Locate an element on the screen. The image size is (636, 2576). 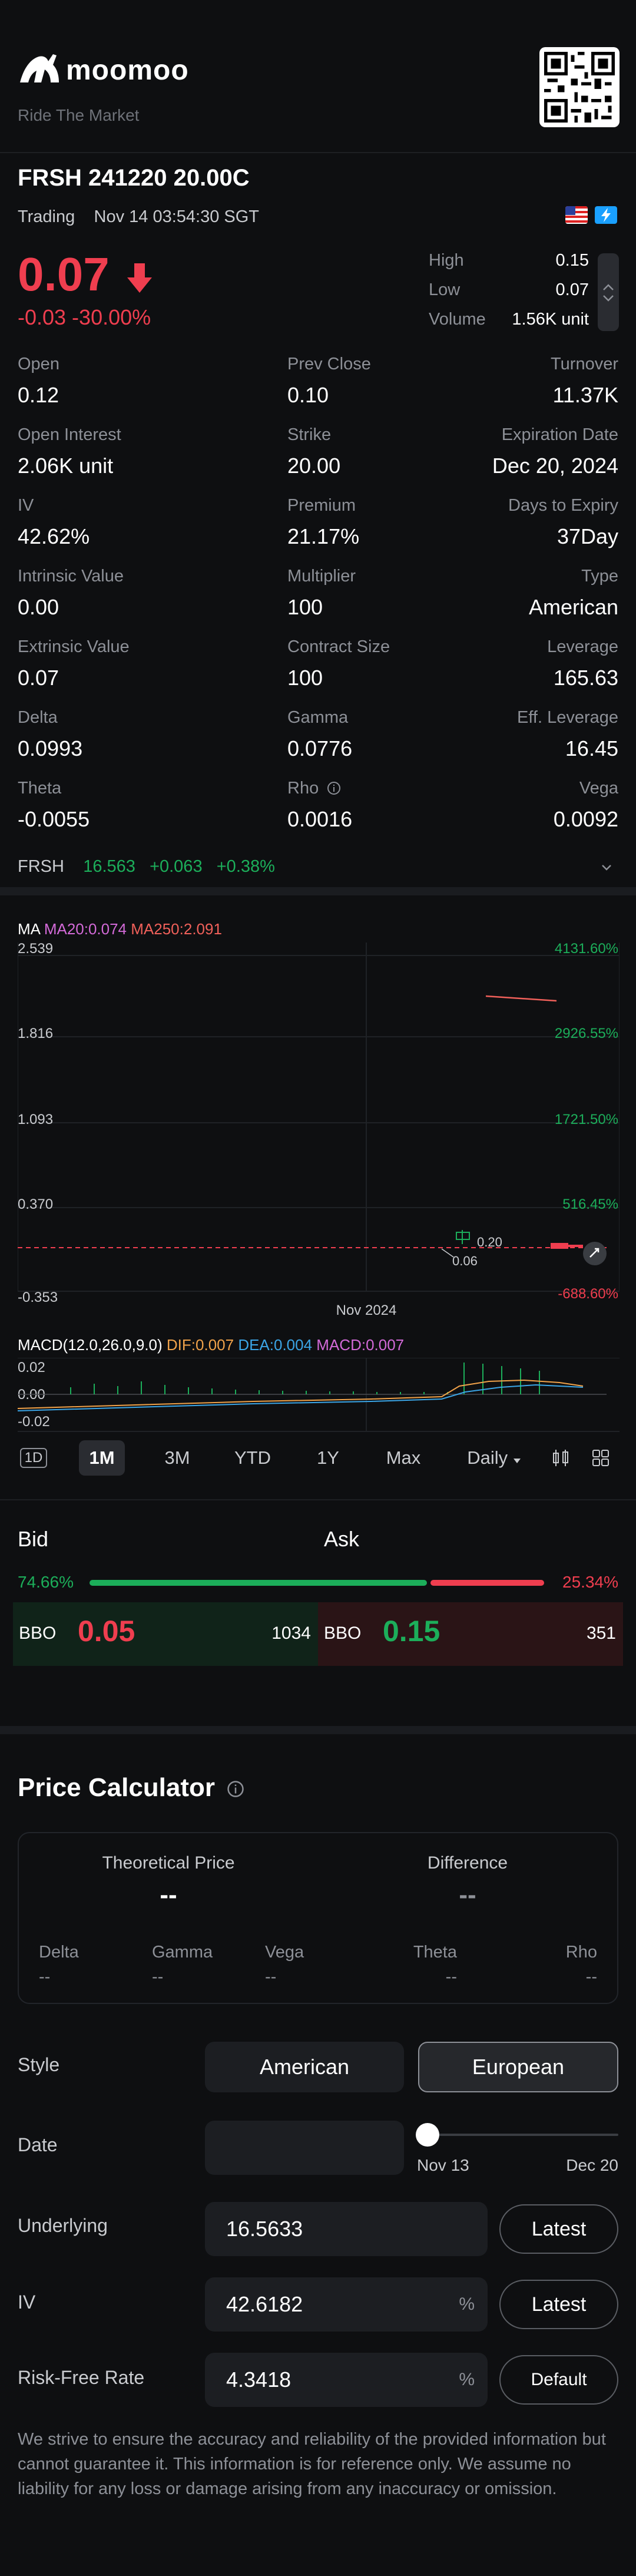
underlying-input: 16.5633 is located at coordinates (346, 2229).